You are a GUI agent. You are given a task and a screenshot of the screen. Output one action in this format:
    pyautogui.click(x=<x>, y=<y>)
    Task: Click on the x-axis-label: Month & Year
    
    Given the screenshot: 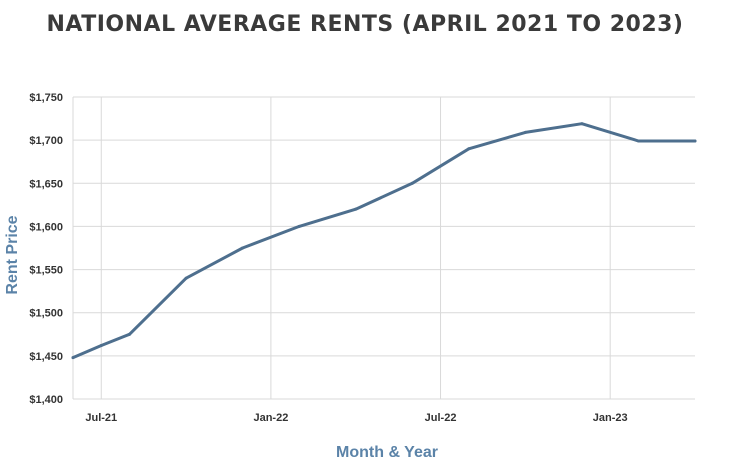 What is the action you would take?
    pyautogui.click(x=387, y=452)
    